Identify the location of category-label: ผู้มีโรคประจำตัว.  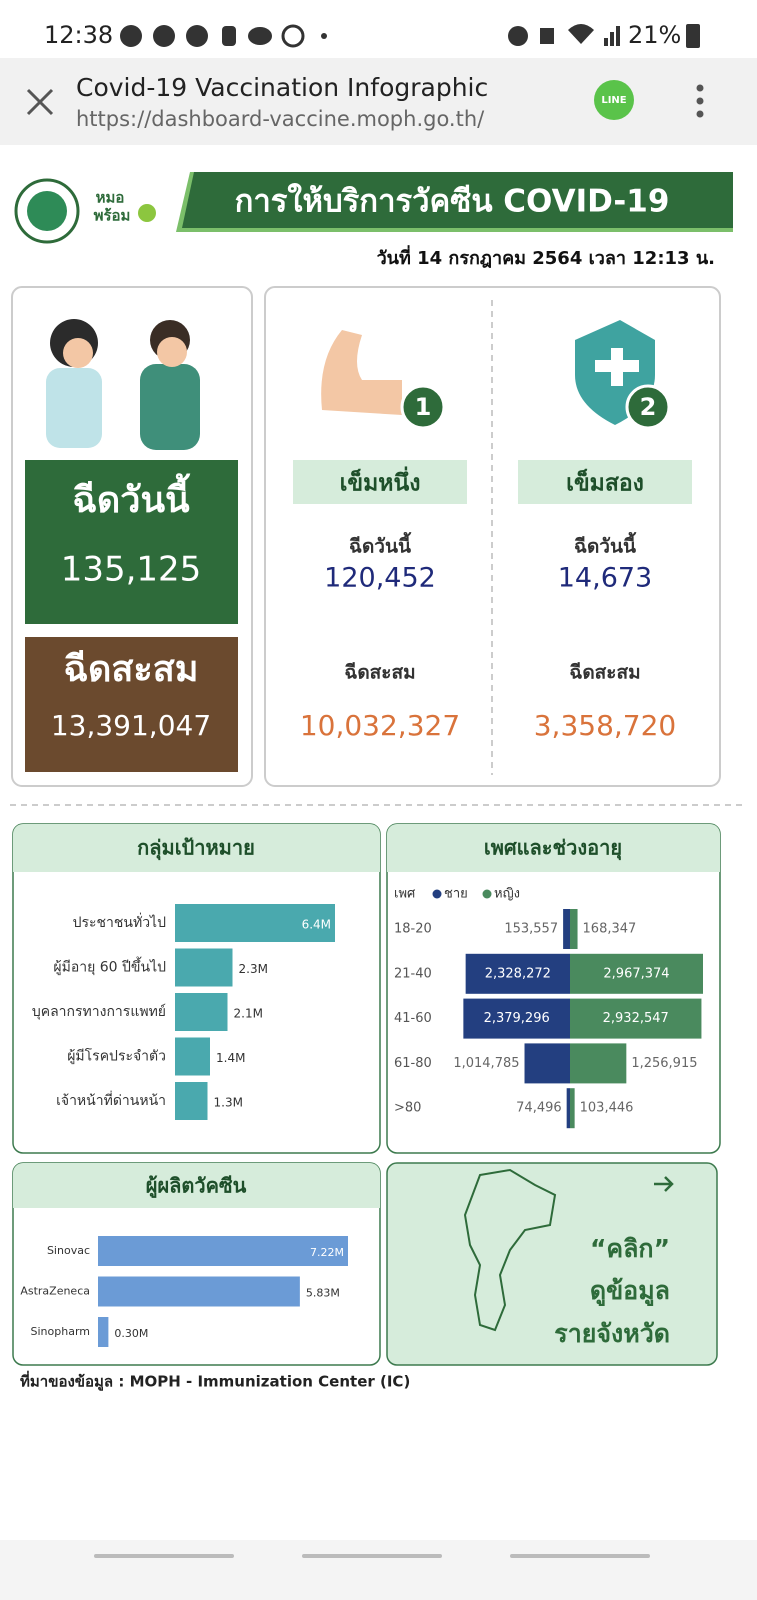
(116, 1056).